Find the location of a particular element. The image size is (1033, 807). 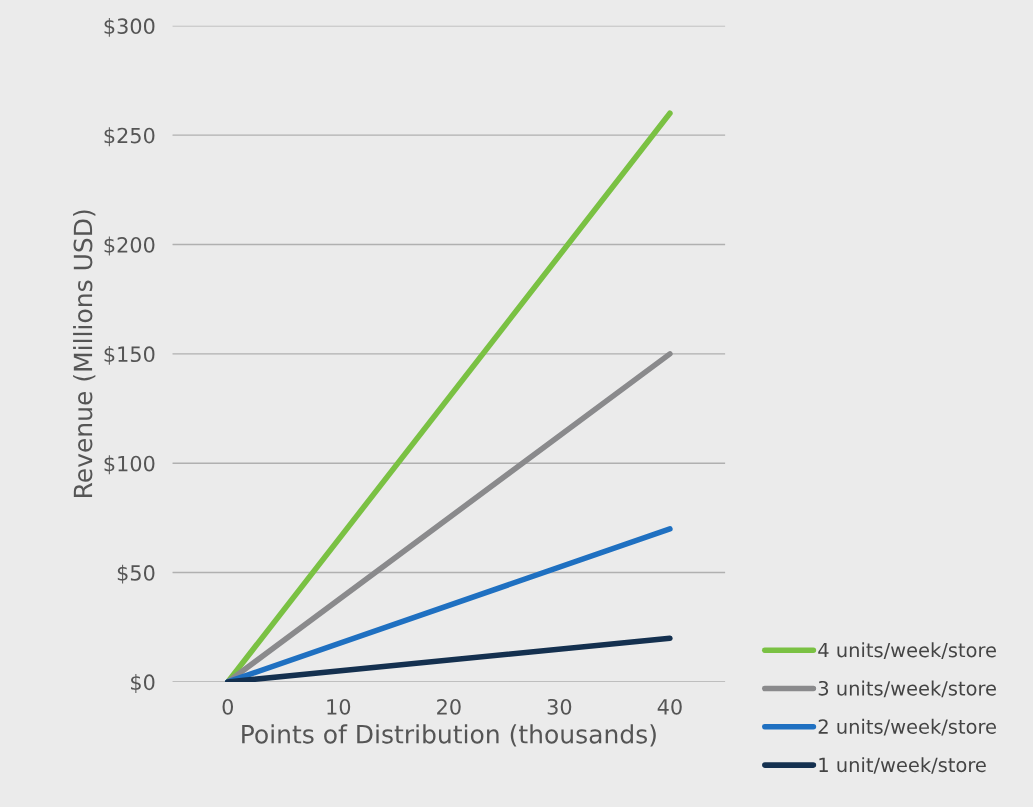

legend-label: 1 unit/week/store is located at coordinates (902, 765).